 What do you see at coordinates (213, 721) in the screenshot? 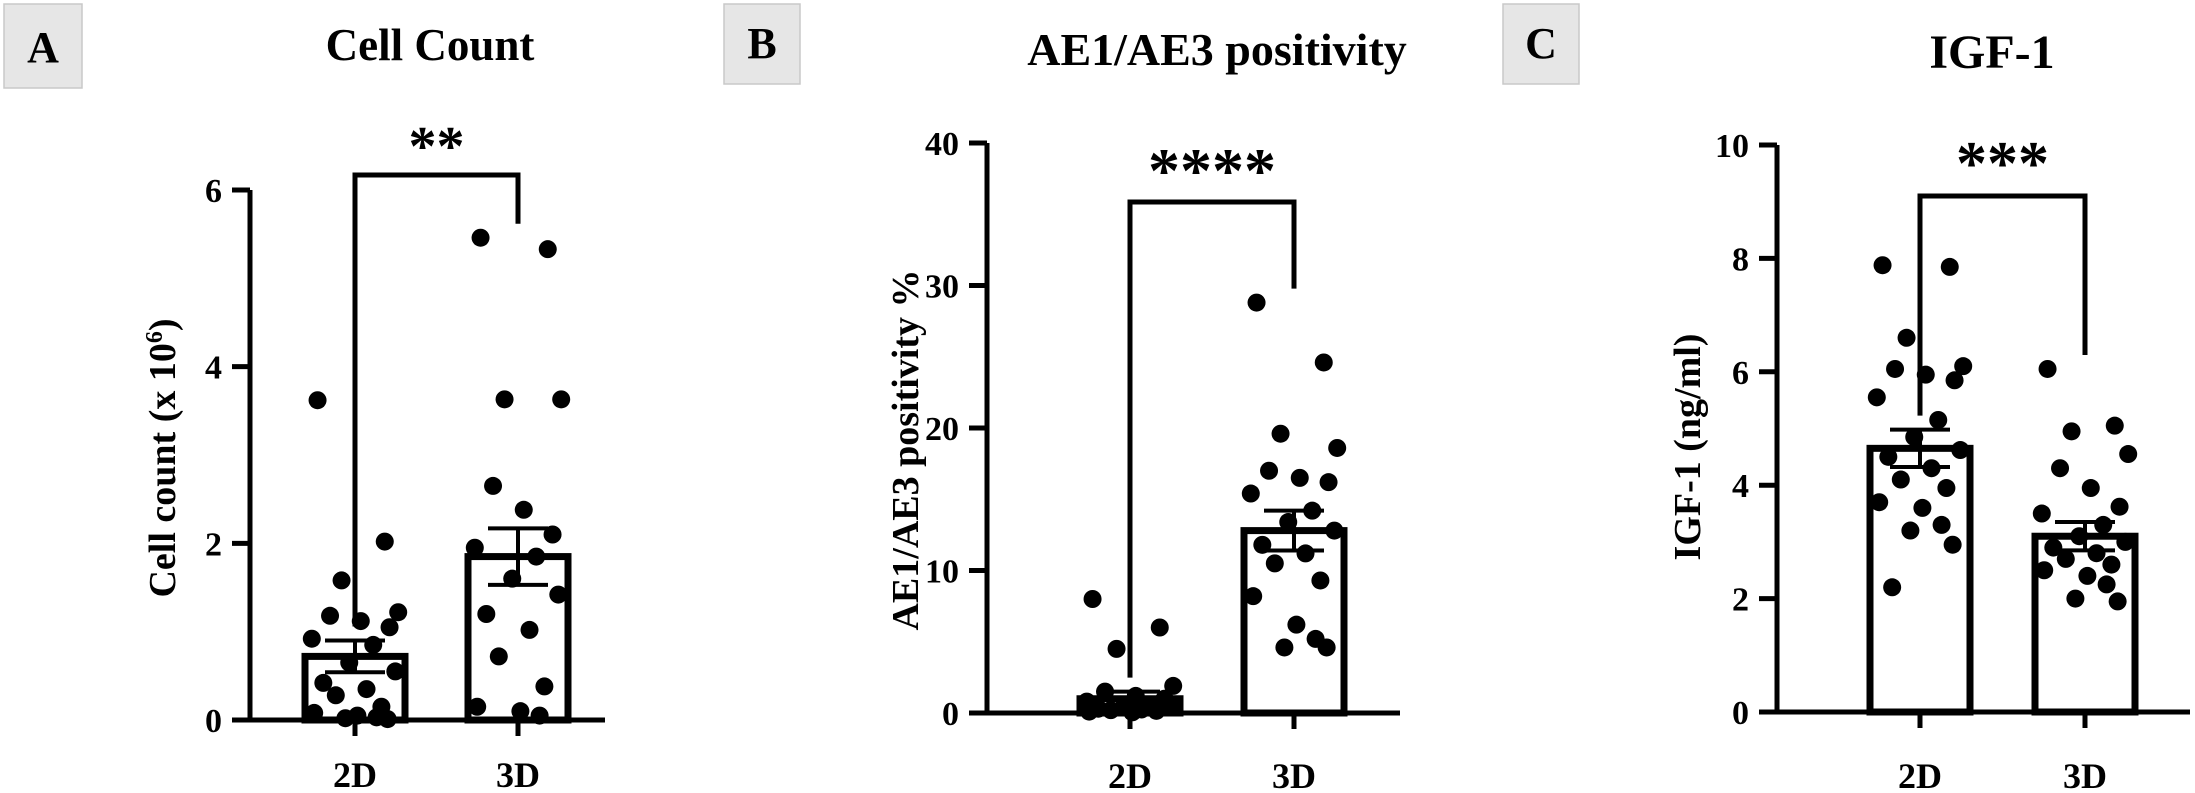
I see `y-tick-label-a: 0` at bounding box center [213, 721].